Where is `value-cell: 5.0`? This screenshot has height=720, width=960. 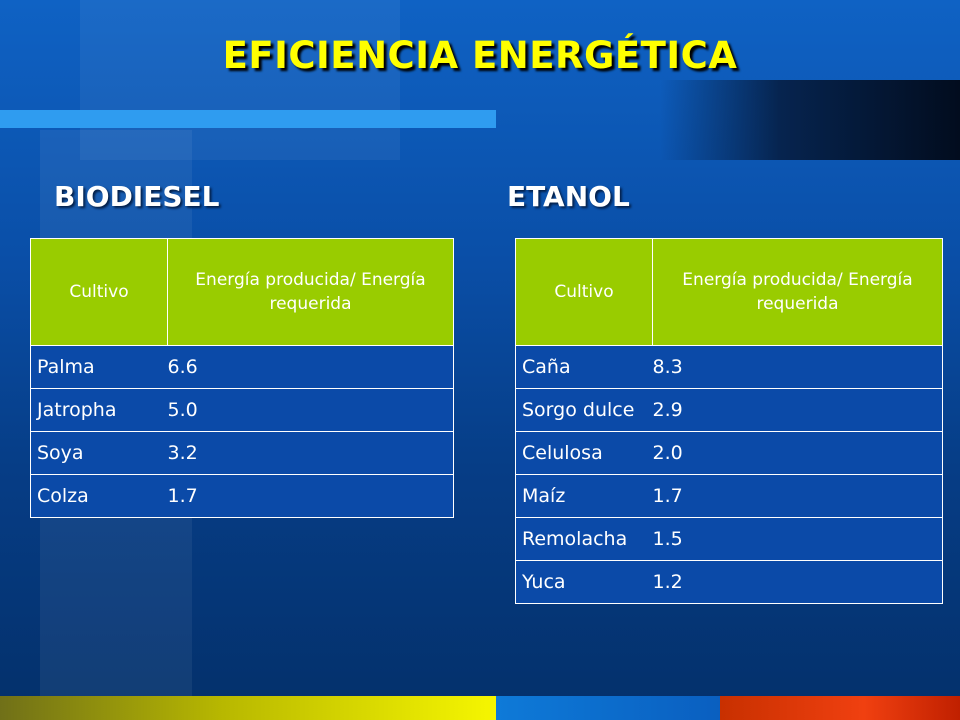
value-cell: 5.0 is located at coordinates (310, 410).